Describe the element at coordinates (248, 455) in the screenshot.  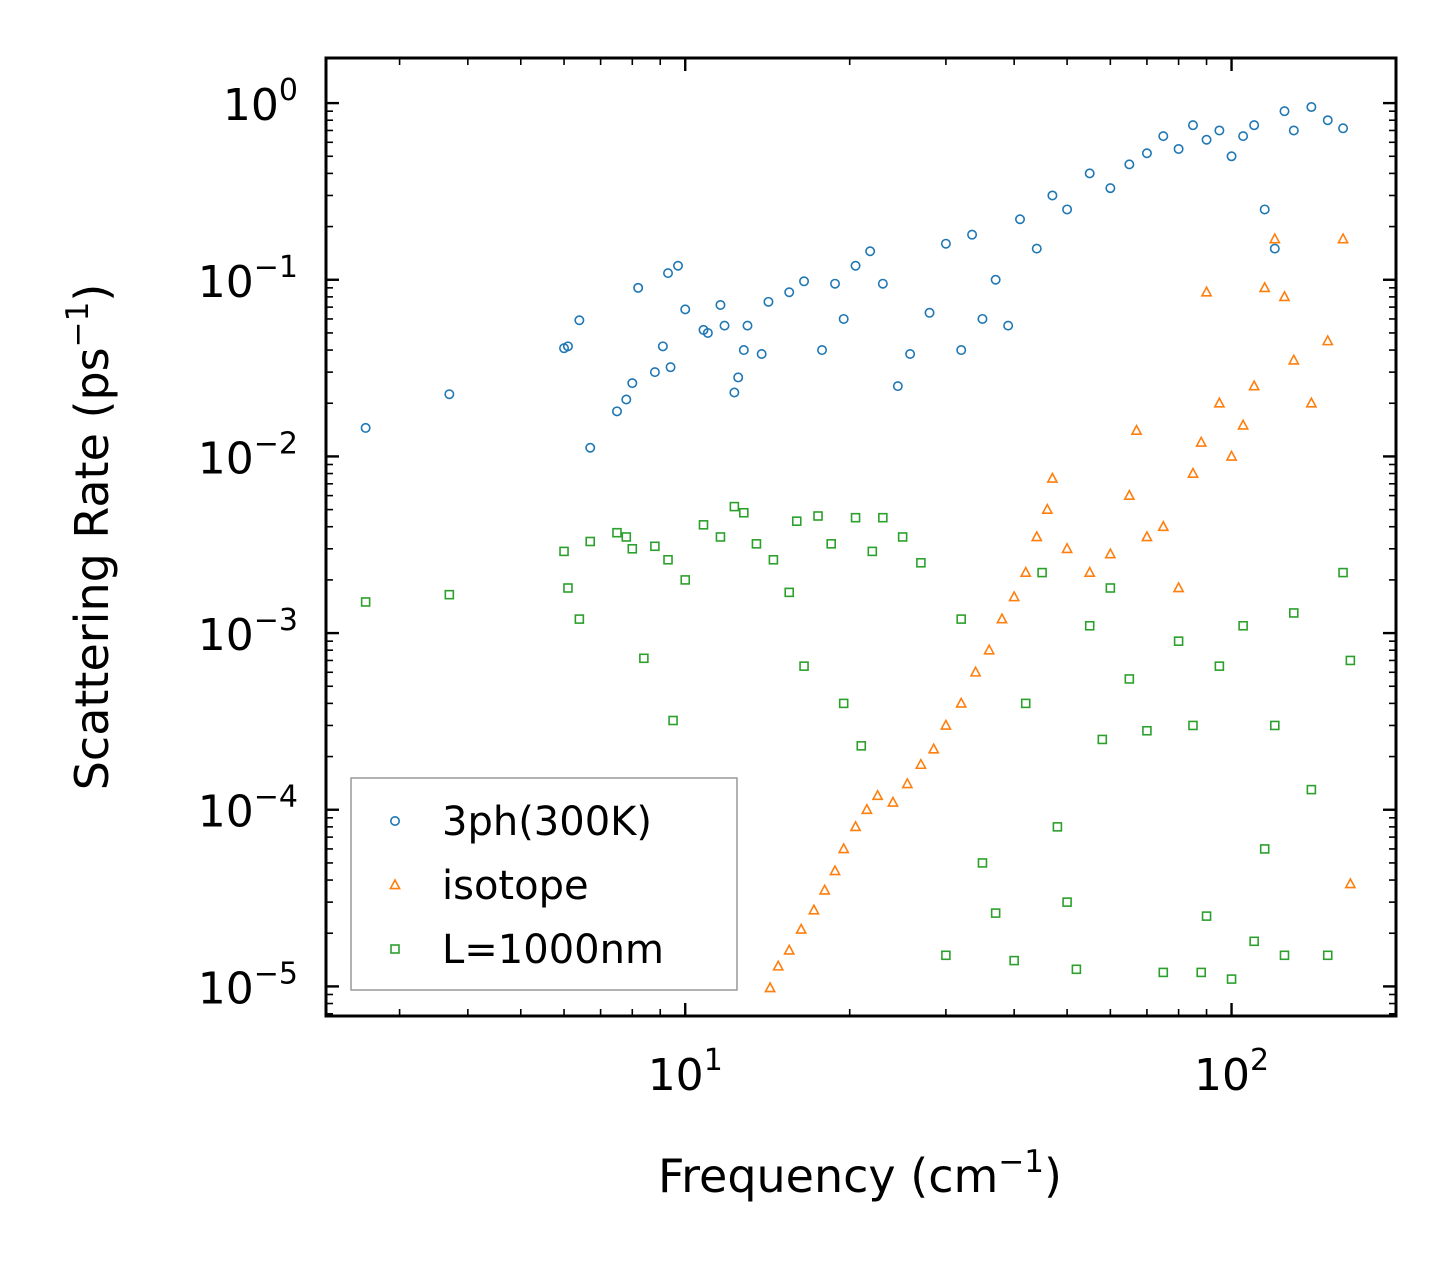
I see `y-tick-label: 10⁻²` at that location.